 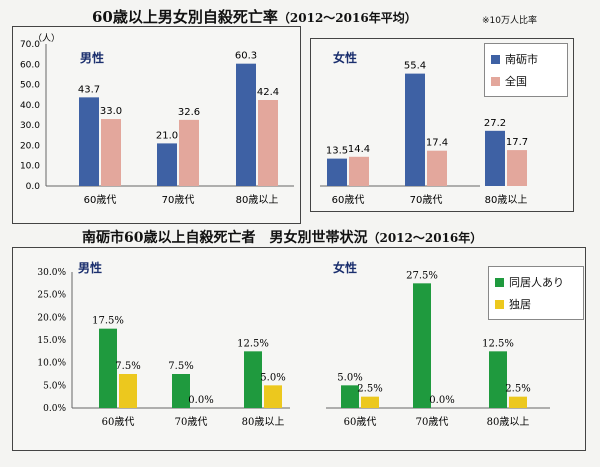 I want to click on legend-label-nanto: 南砺市, so click(x=521, y=59).